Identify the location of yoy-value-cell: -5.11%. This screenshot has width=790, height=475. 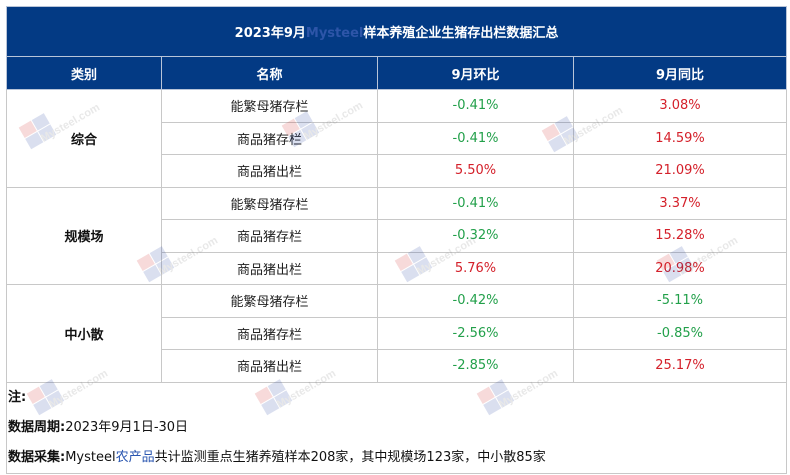
(680, 301).